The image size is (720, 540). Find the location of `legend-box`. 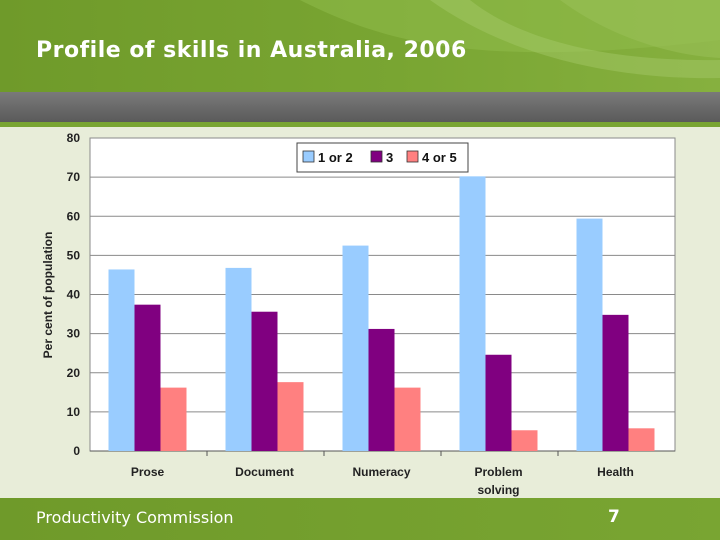

legend-box is located at coordinates (382, 157).